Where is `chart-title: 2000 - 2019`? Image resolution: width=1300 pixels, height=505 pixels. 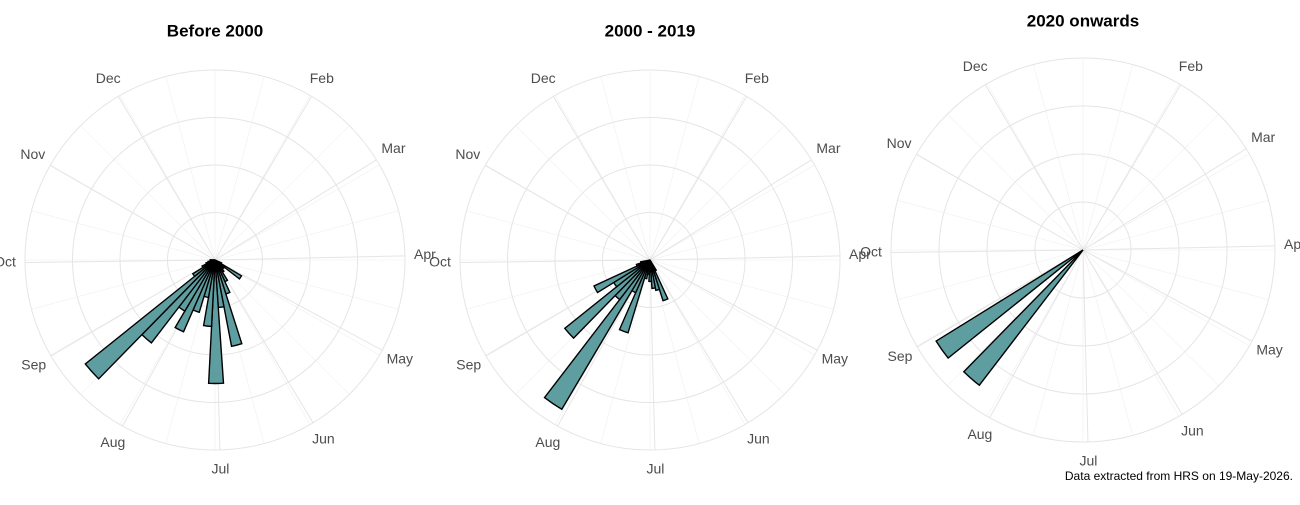 chart-title: 2000 - 2019 is located at coordinates (650, 30).